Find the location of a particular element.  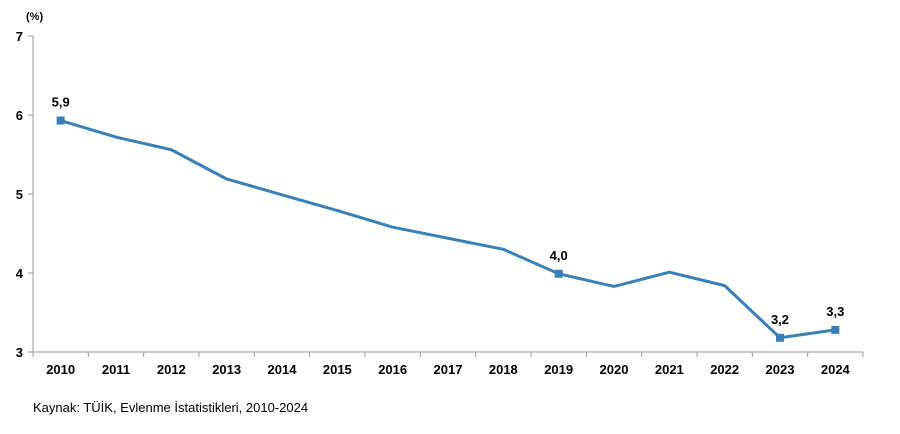

x-tick-label: 2014 is located at coordinates (283, 369).